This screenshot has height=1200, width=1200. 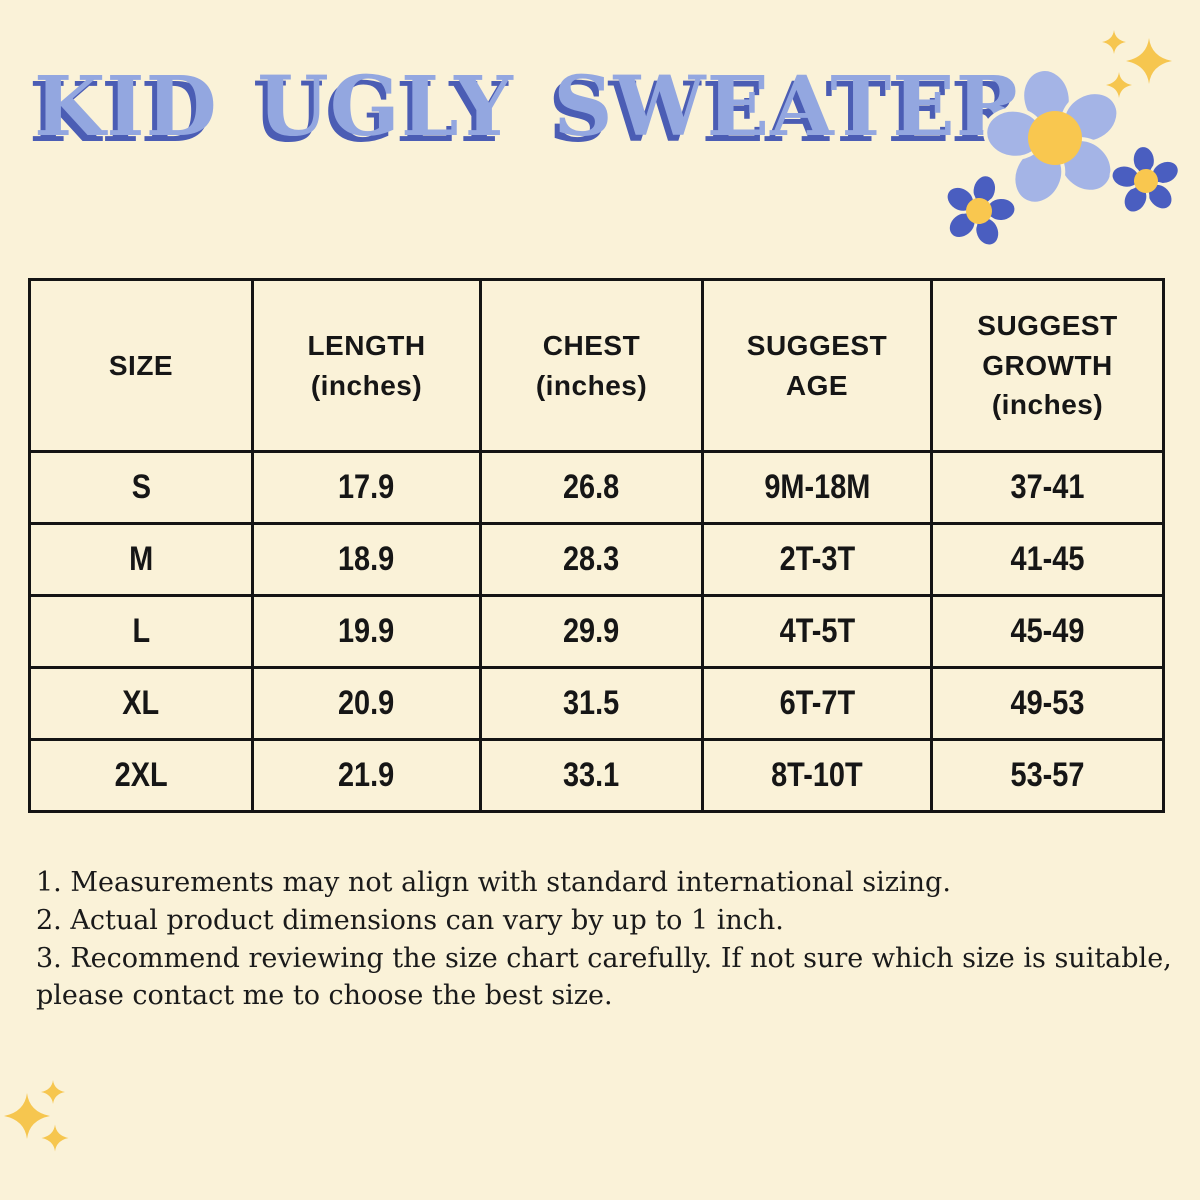 I want to click on cell-suggest-growth: 45-49, so click(x=1047, y=631).